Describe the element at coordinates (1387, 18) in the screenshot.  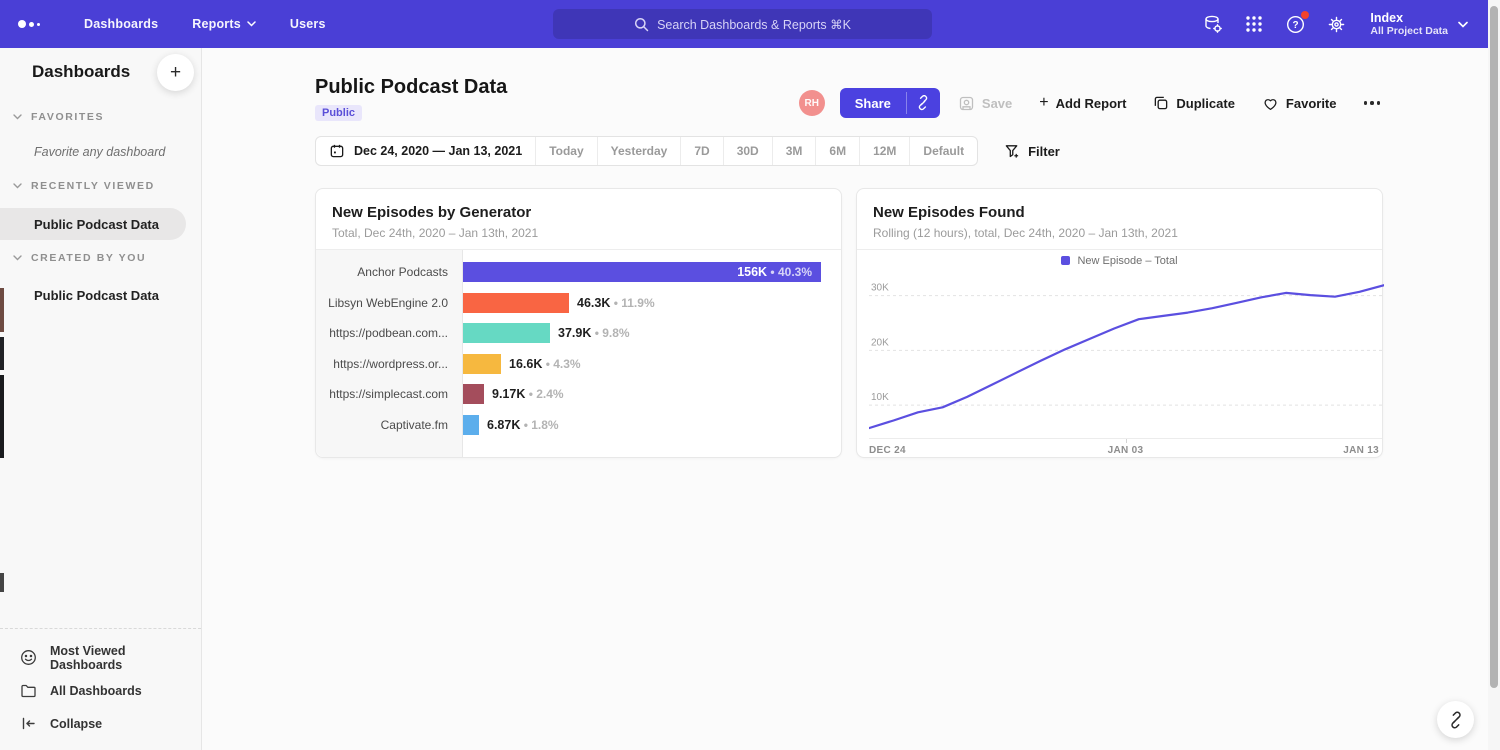
I see `workspace-name: Index` at that location.